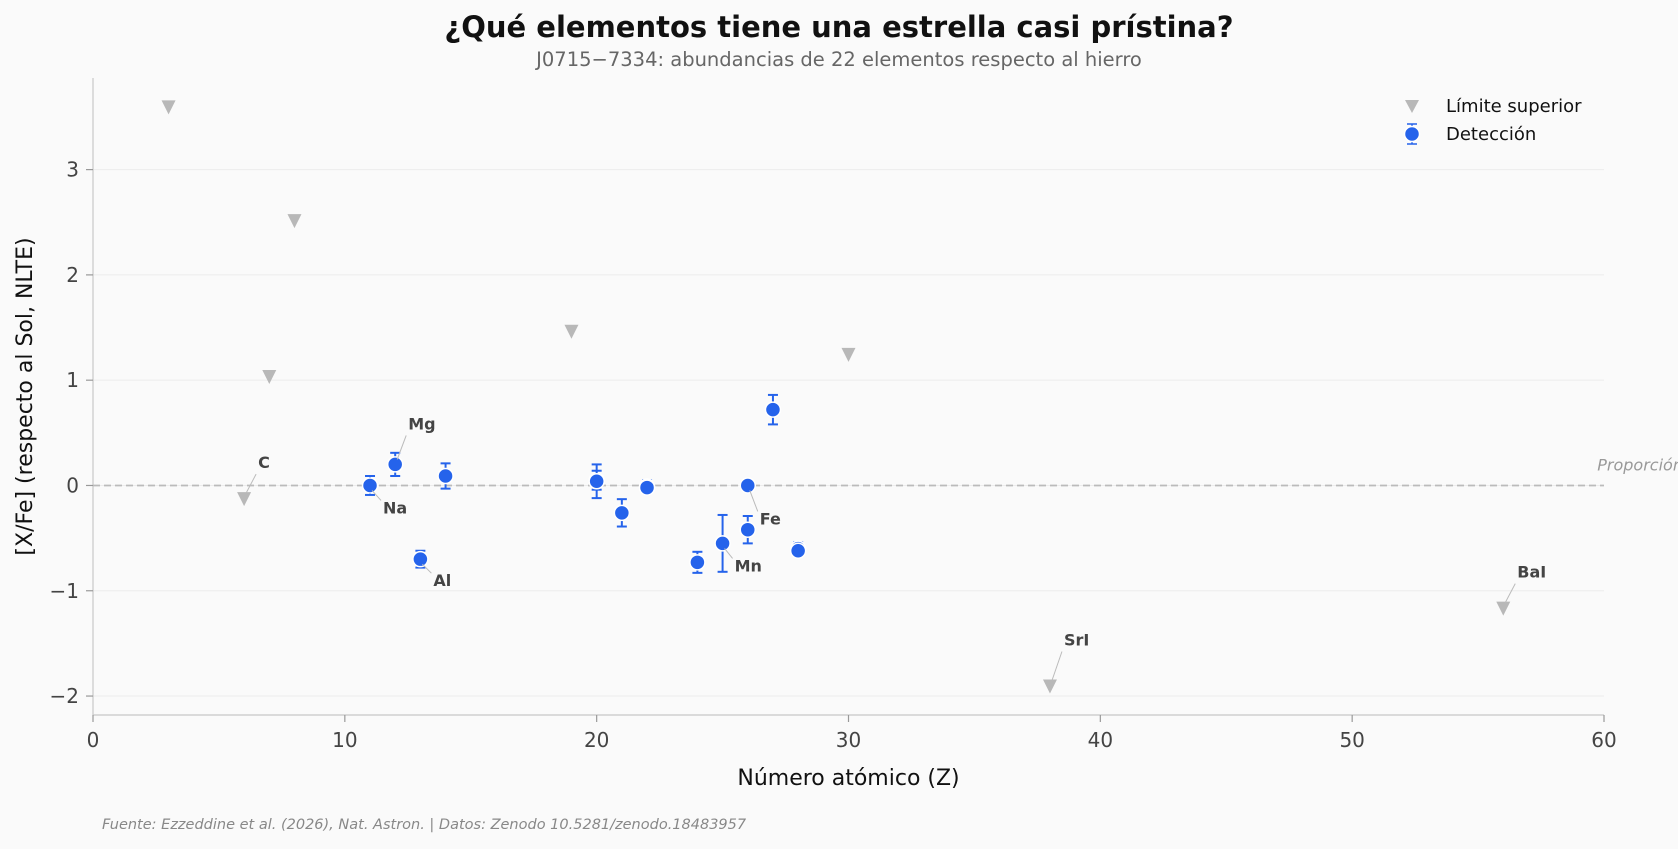 This screenshot has height=849, width=1678. I want to click on x-tick-label: 20, so click(596, 740).